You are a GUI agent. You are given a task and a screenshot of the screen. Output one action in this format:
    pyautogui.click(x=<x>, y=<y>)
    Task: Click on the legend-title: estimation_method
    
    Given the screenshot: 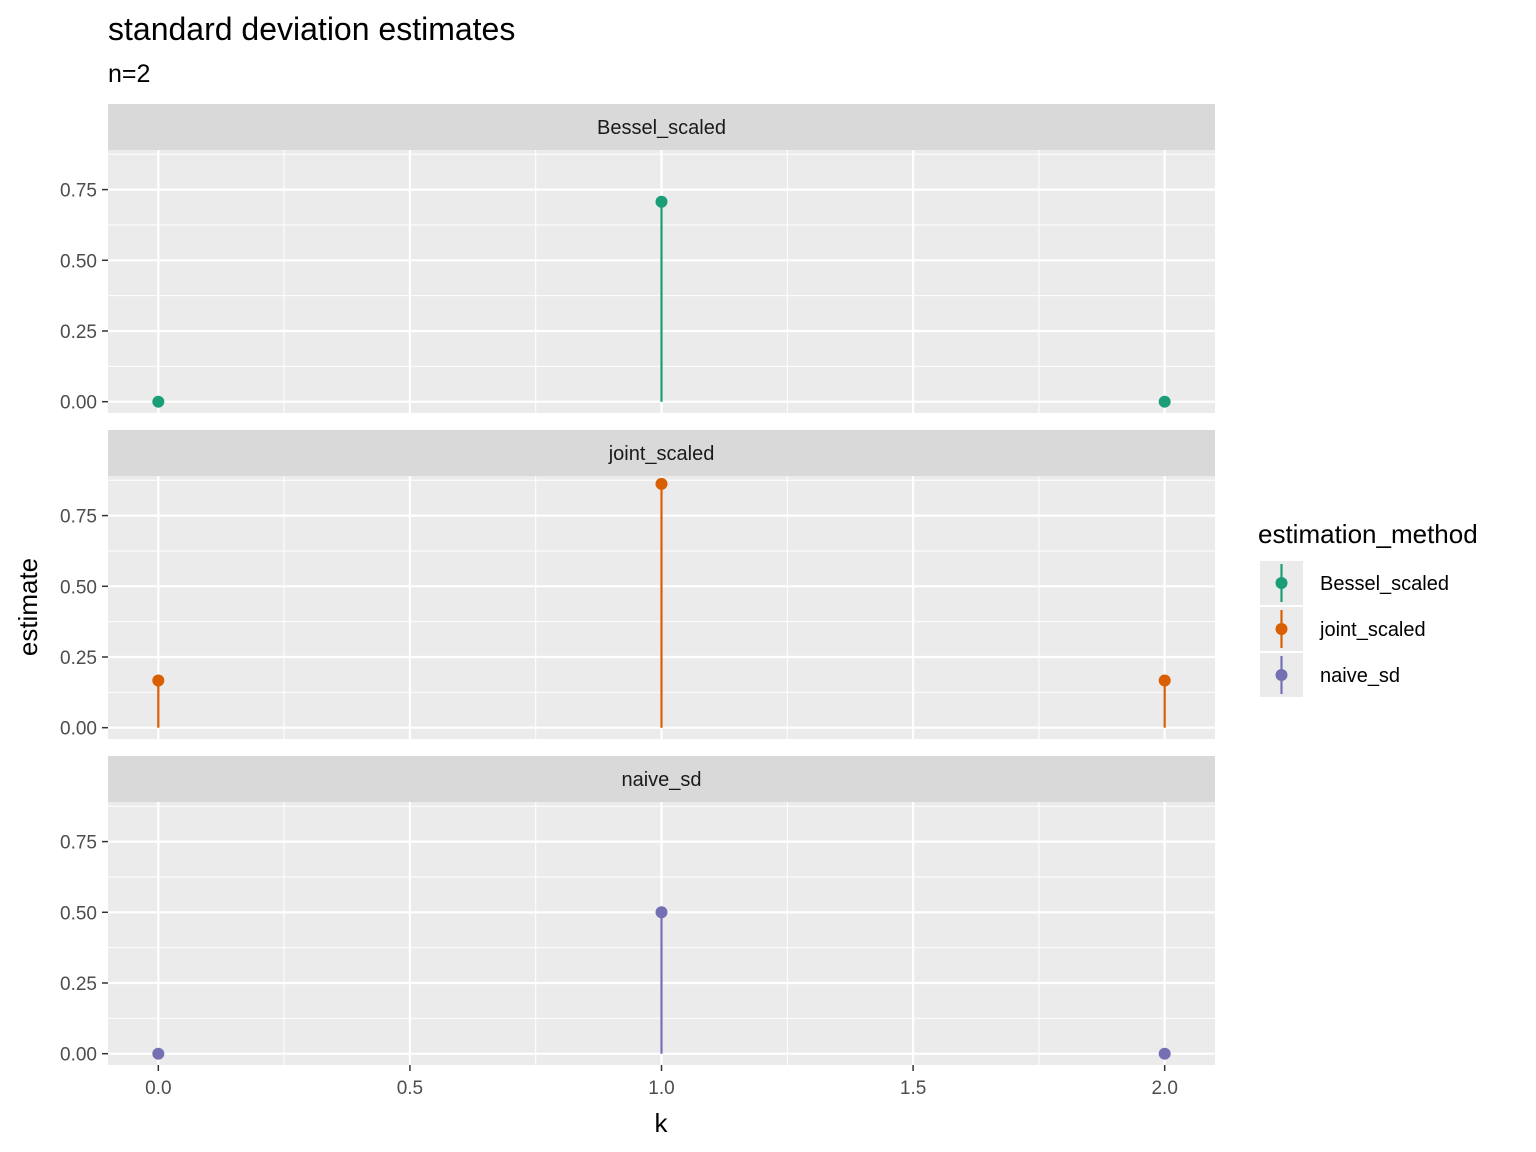 What is the action you would take?
    pyautogui.click(x=1368, y=534)
    